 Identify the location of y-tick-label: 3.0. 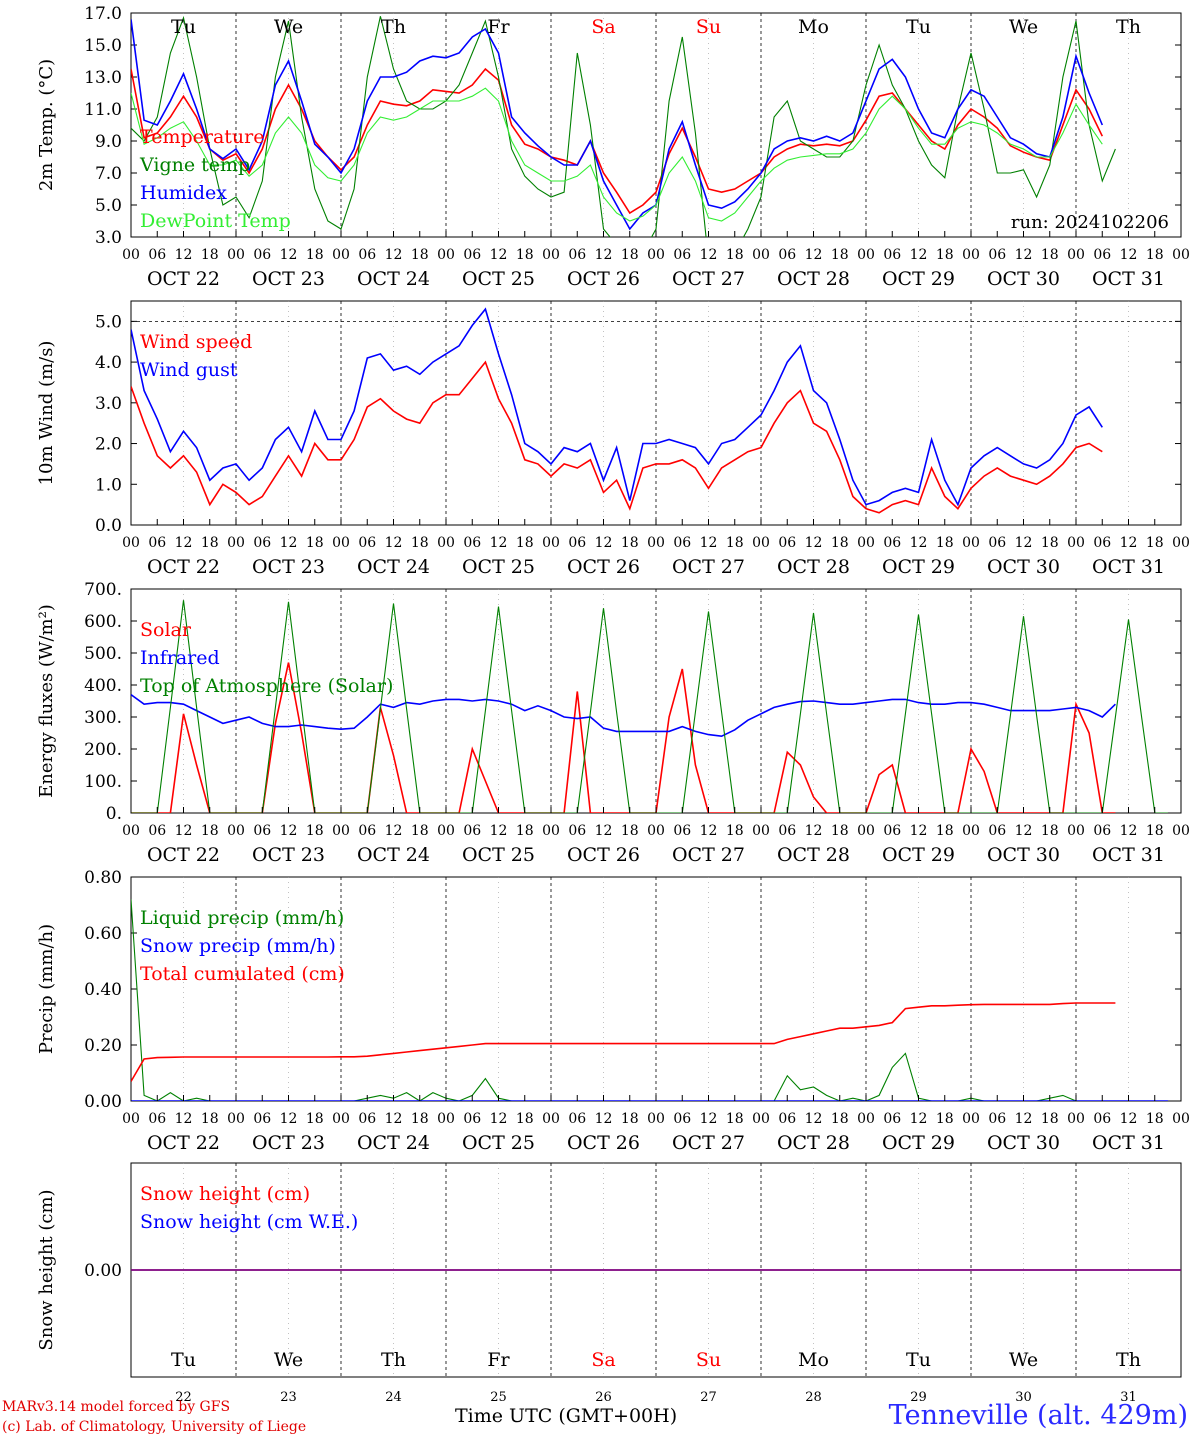
(108, 238).